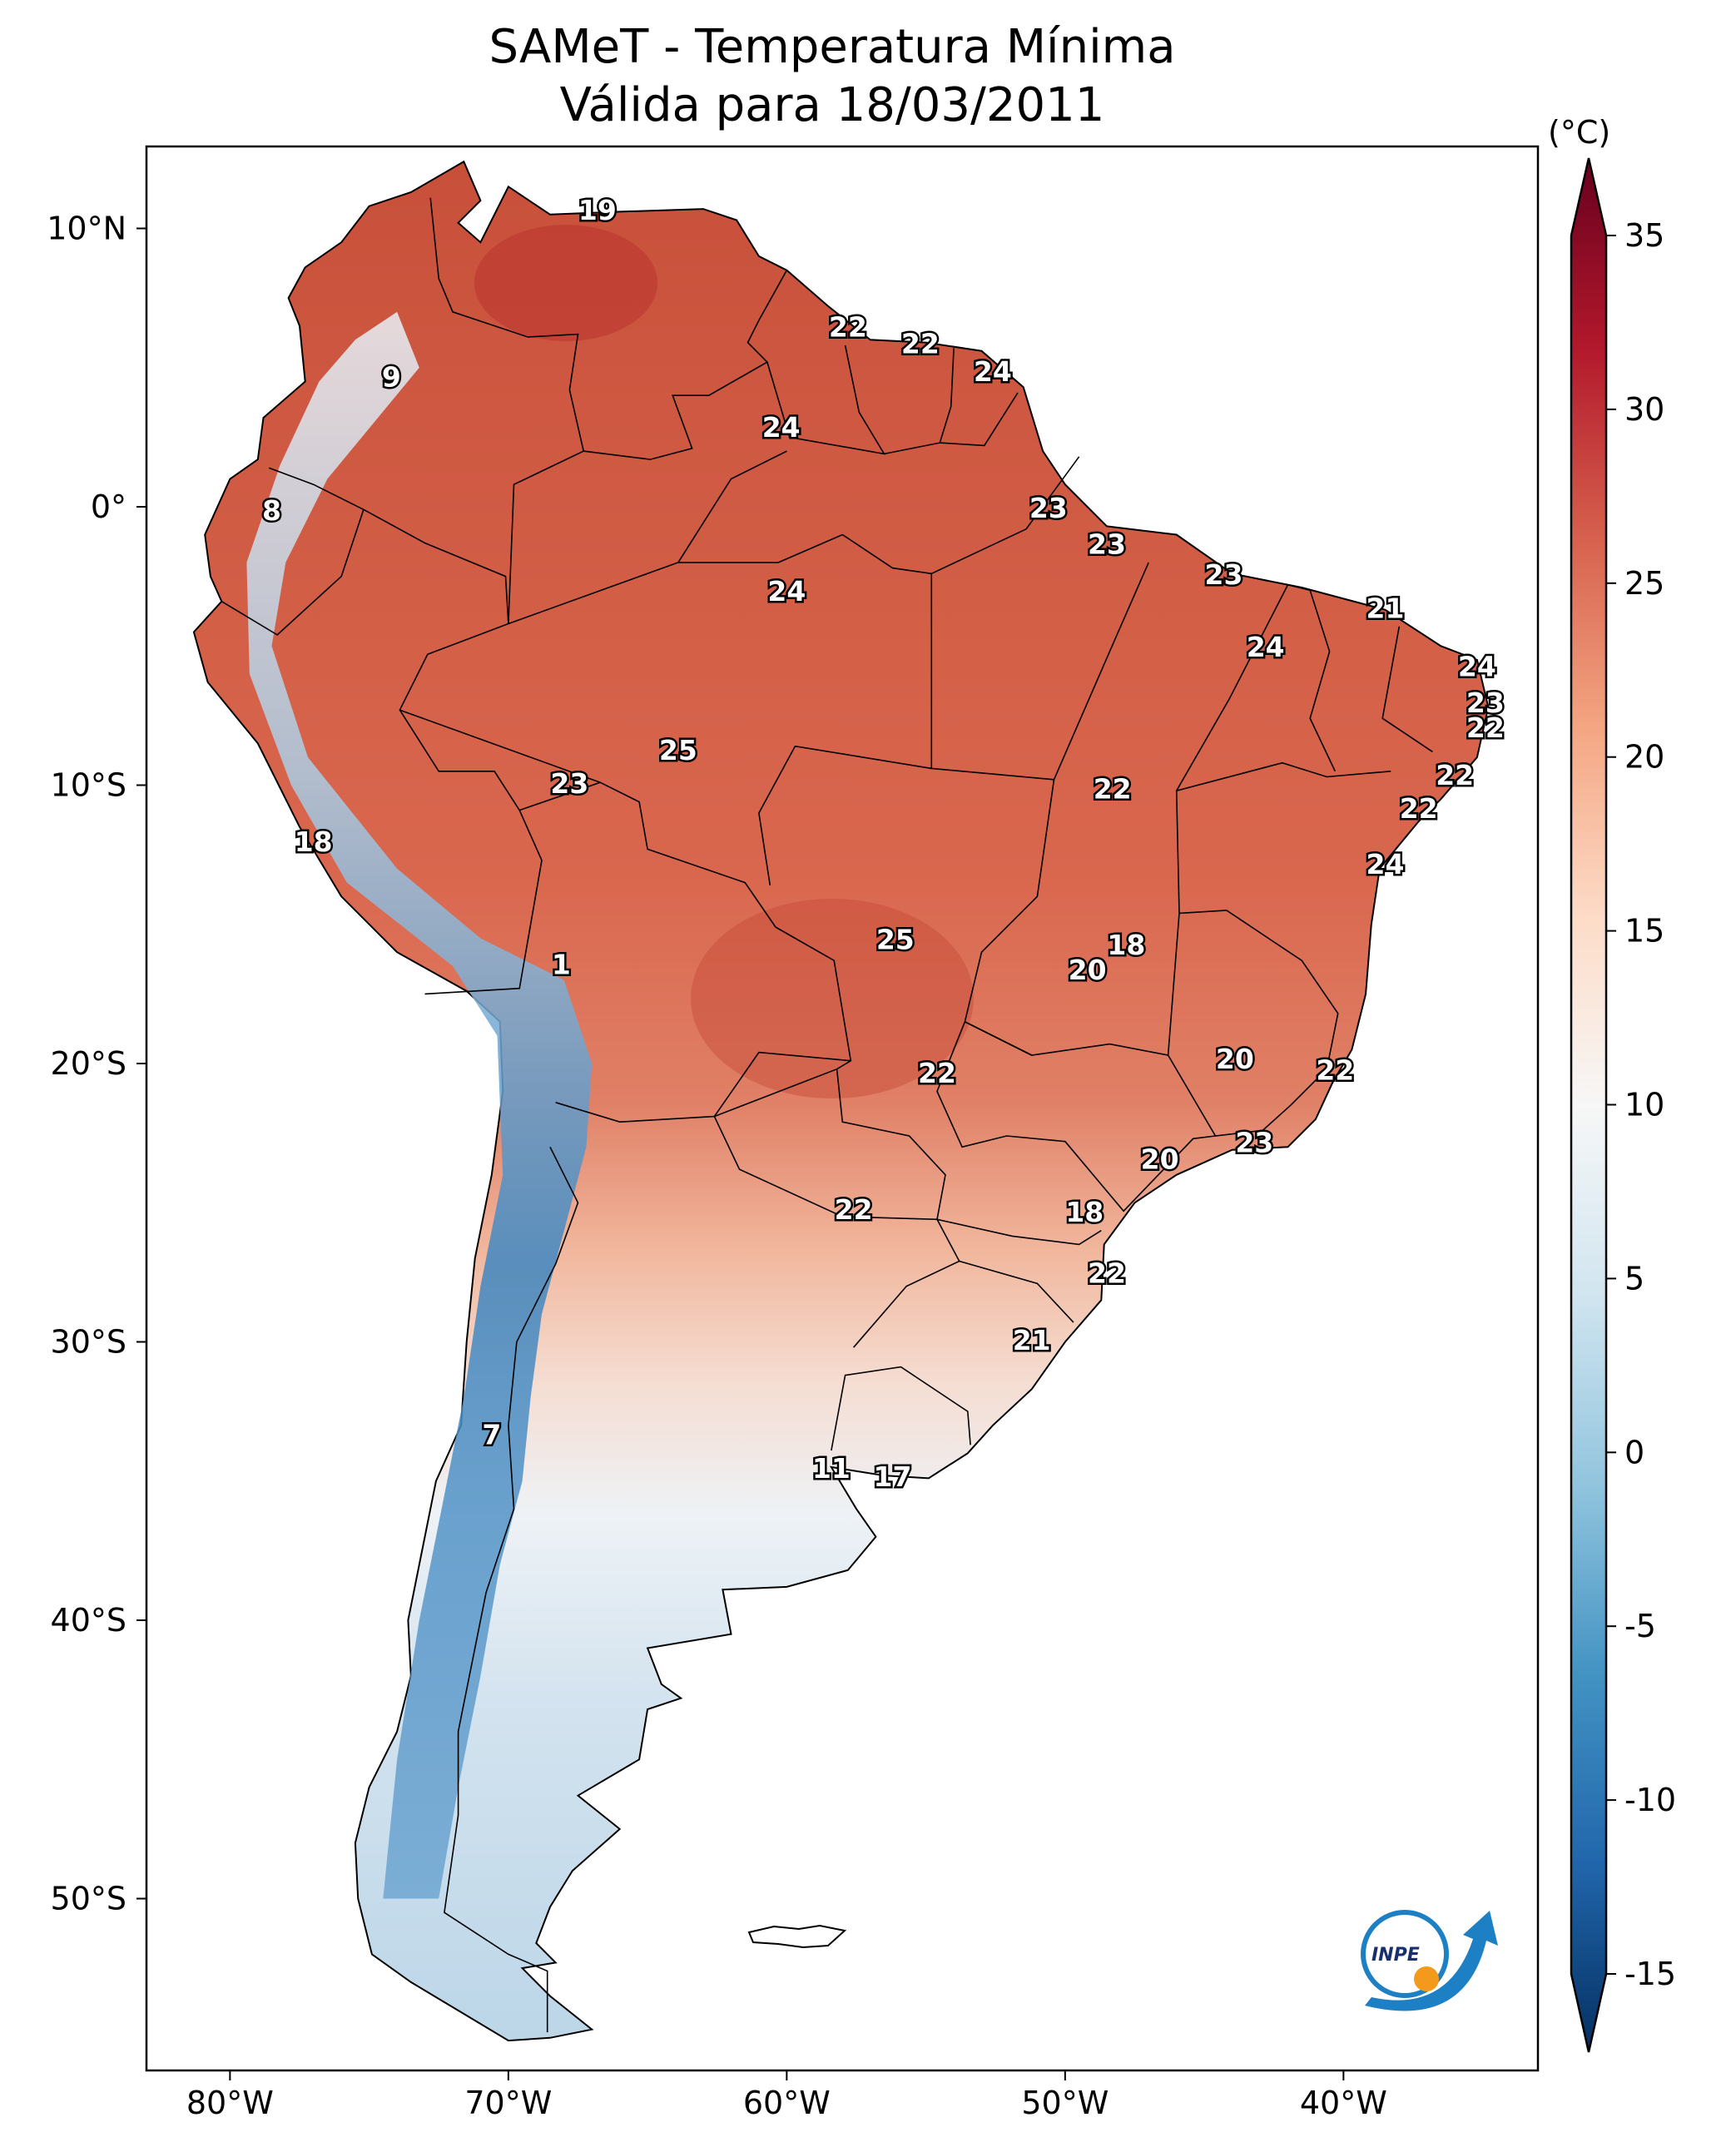 Image resolution: width=1736 pixels, height=2152 pixels. I want to click on lat-tick-label: 40°S, so click(88, 1620).